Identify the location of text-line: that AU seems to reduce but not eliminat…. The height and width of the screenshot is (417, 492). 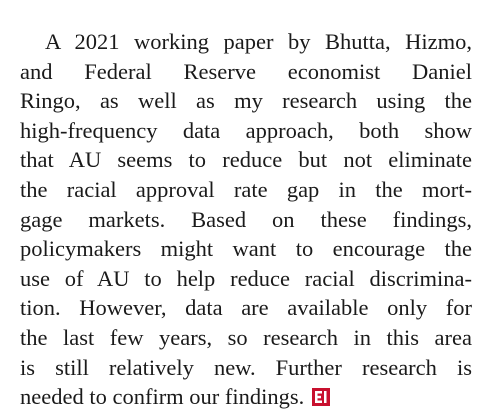
(246, 160).